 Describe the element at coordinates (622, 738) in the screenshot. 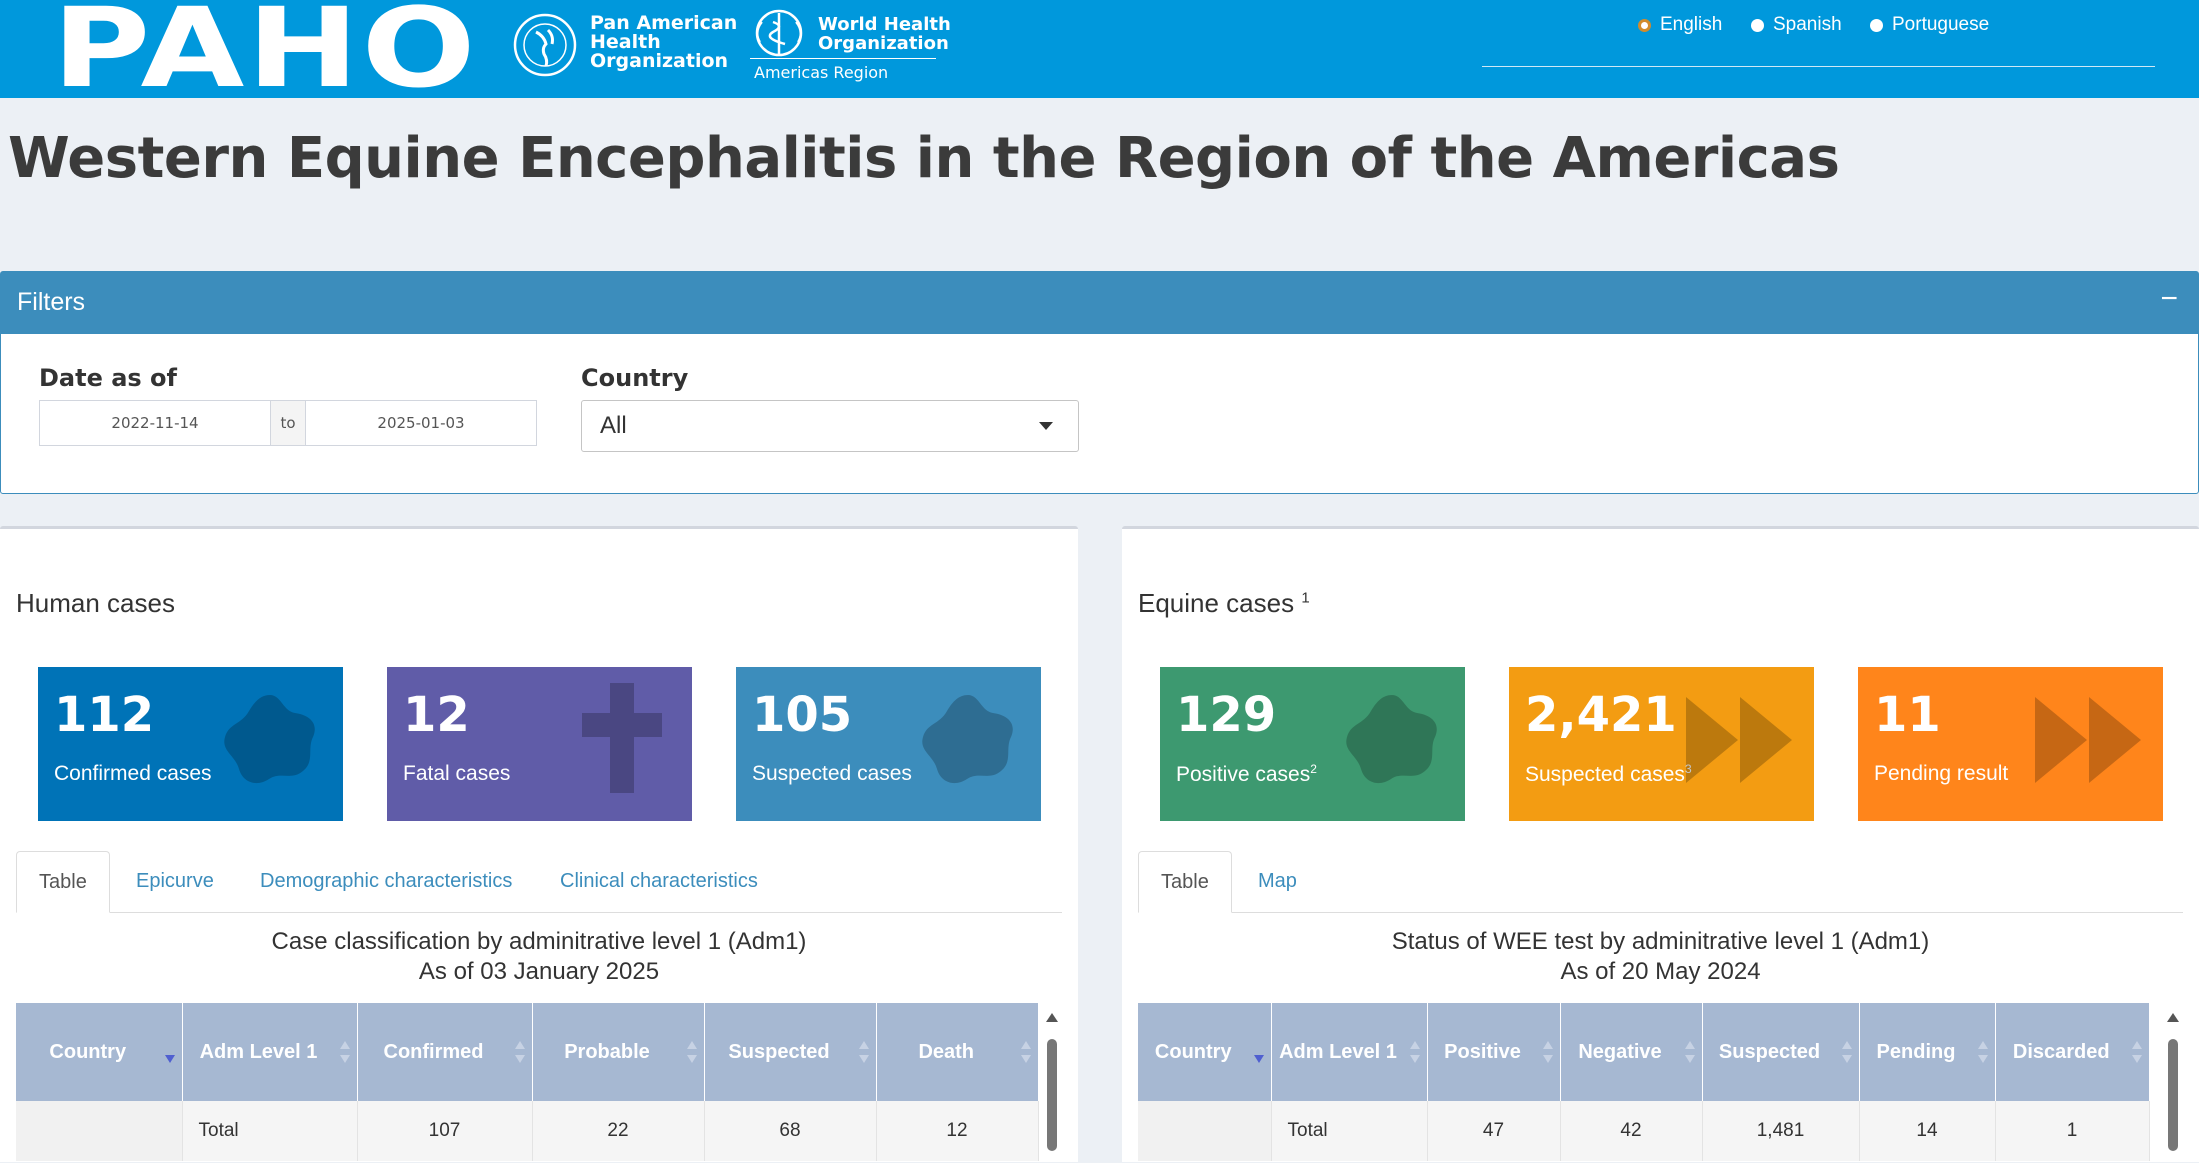

I see `cross-icon` at that location.